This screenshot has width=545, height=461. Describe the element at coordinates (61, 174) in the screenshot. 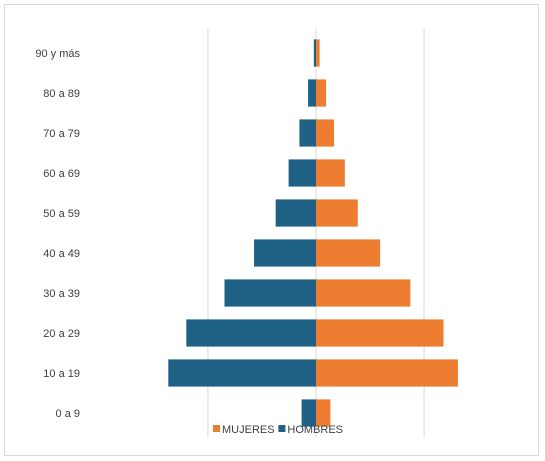

I see `category-label-6: 60 a 69` at that location.